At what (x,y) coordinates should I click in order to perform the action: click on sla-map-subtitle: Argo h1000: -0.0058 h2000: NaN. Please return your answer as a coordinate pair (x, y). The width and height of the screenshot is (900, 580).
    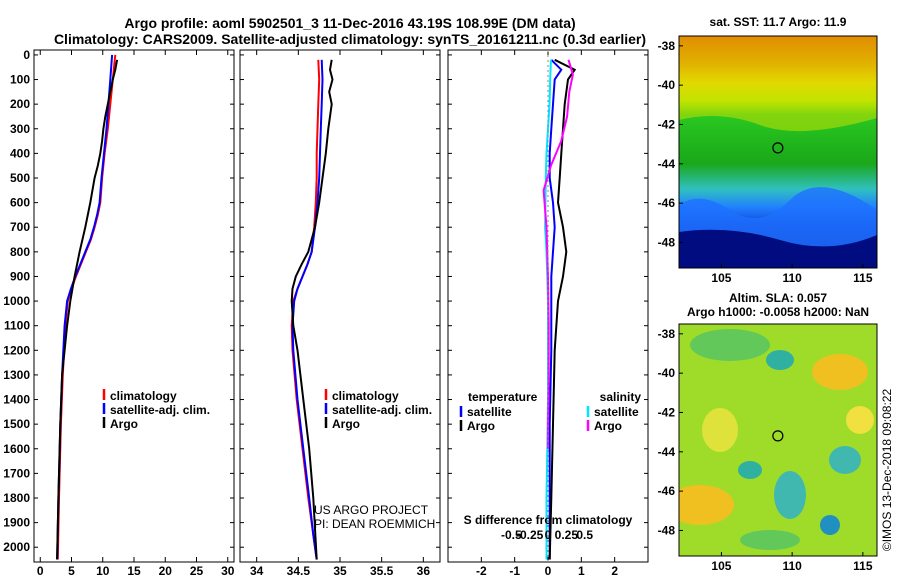
    Looking at the image, I should click on (778, 312).